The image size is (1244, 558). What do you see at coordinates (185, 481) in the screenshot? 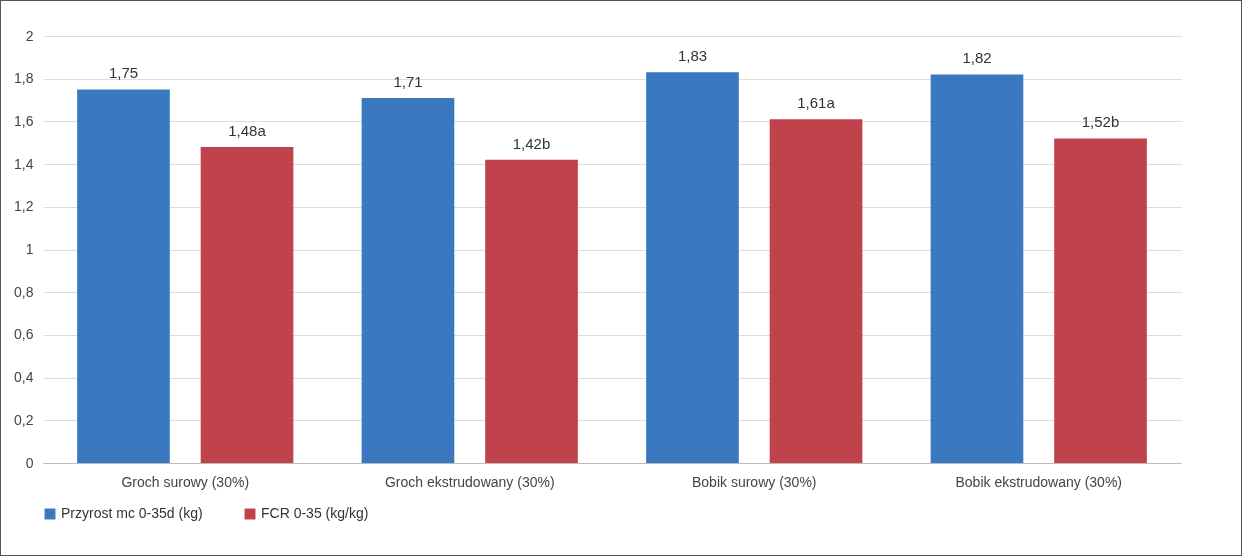
I see `x-tick-label: Groch surowy (30%)` at bounding box center [185, 481].